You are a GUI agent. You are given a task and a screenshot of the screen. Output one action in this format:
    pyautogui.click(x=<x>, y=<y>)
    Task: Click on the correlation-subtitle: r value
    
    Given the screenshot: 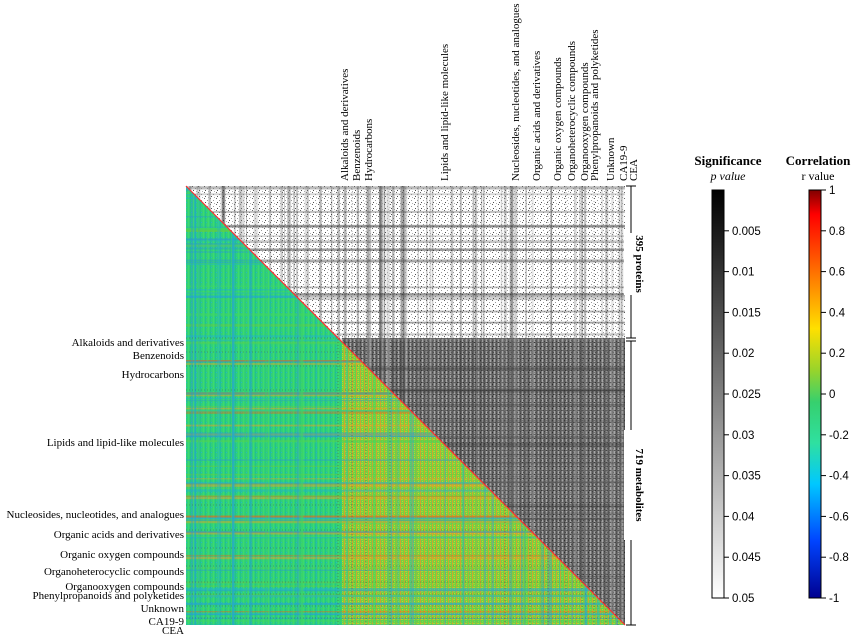 What is the action you would take?
    pyautogui.click(x=818, y=176)
    